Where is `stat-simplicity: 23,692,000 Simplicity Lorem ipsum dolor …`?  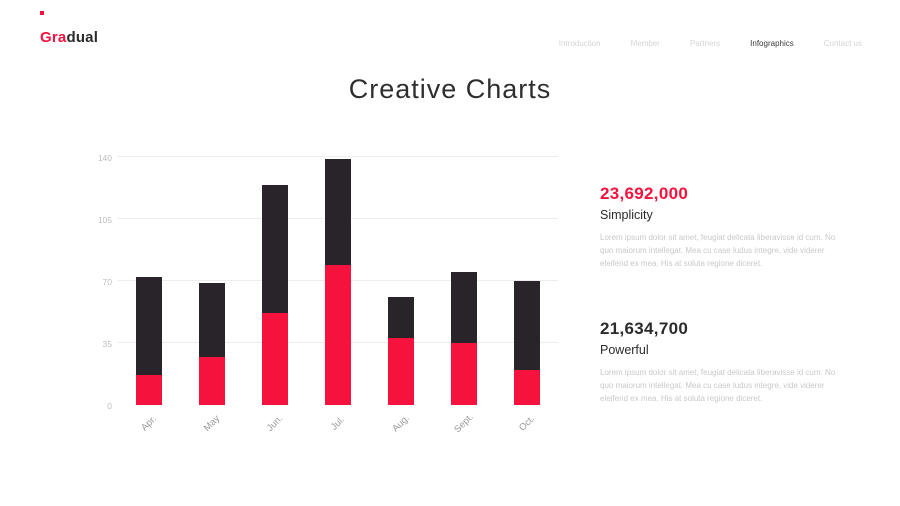 stat-simplicity: 23,692,000 Simplicity Lorem ipsum dolor … is located at coordinates (718, 227).